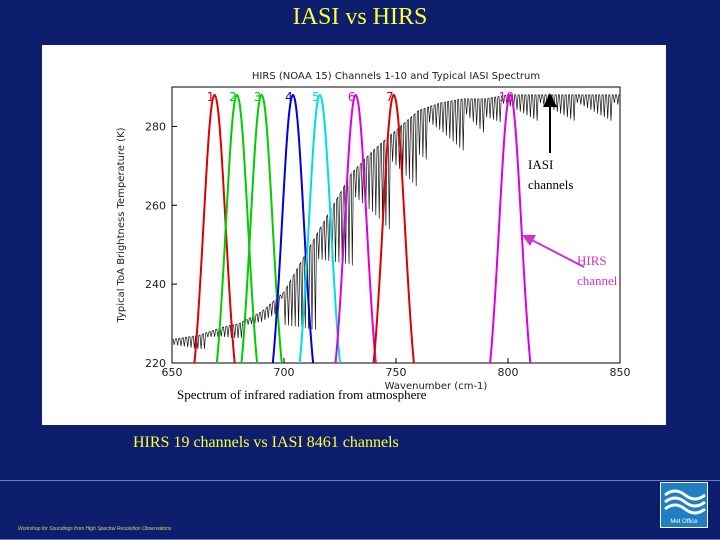 The image size is (720, 540). I want to click on hirs-channel-5-curve, so click(319, 228).